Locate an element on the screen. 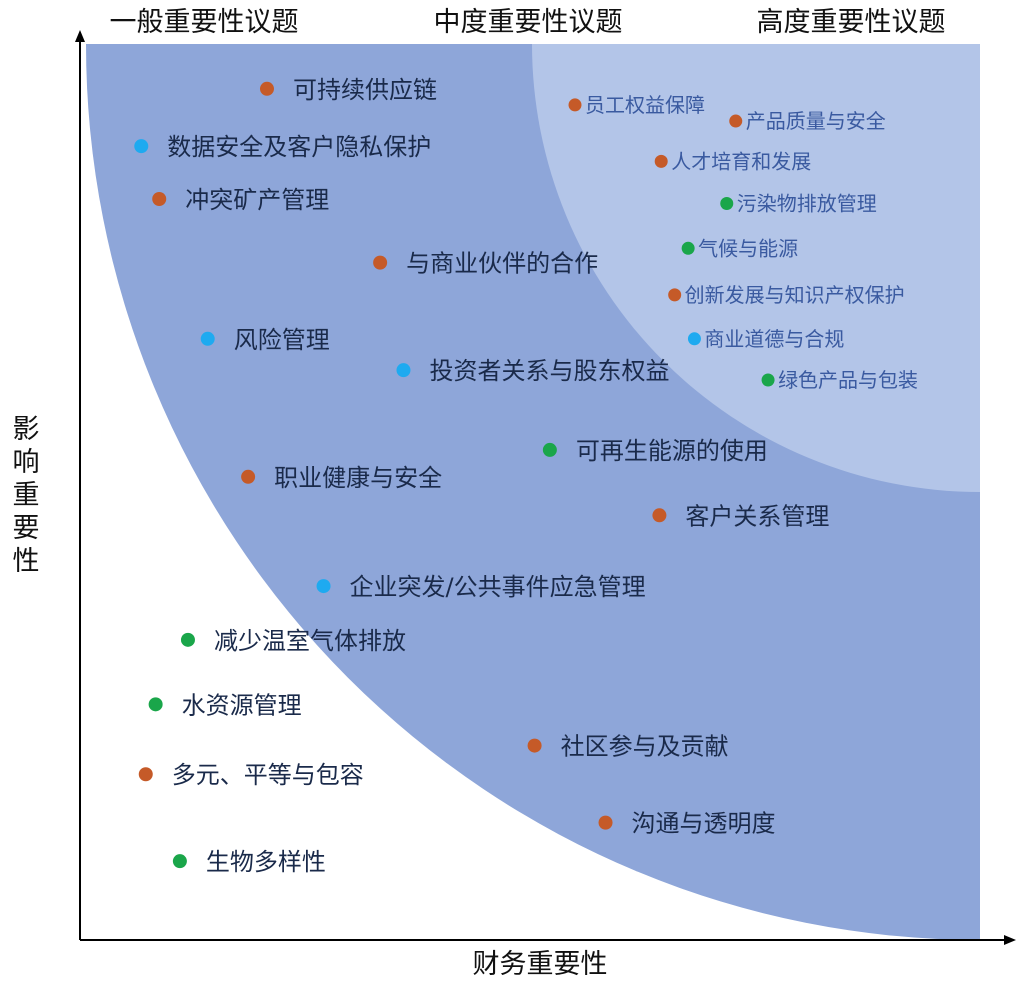 This screenshot has height=982, width=1017. data-point: 员工权益保障 is located at coordinates (636, 105).